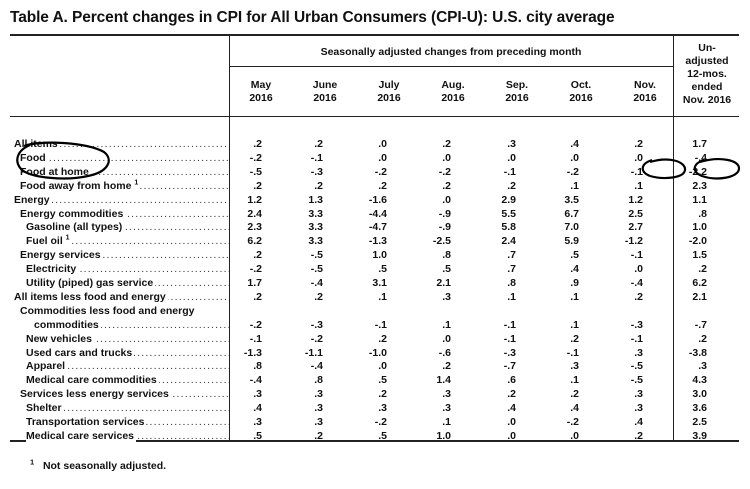 This screenshot has width=750, height=489. I want to click on value-cell: -1.2, so click(633, 241).